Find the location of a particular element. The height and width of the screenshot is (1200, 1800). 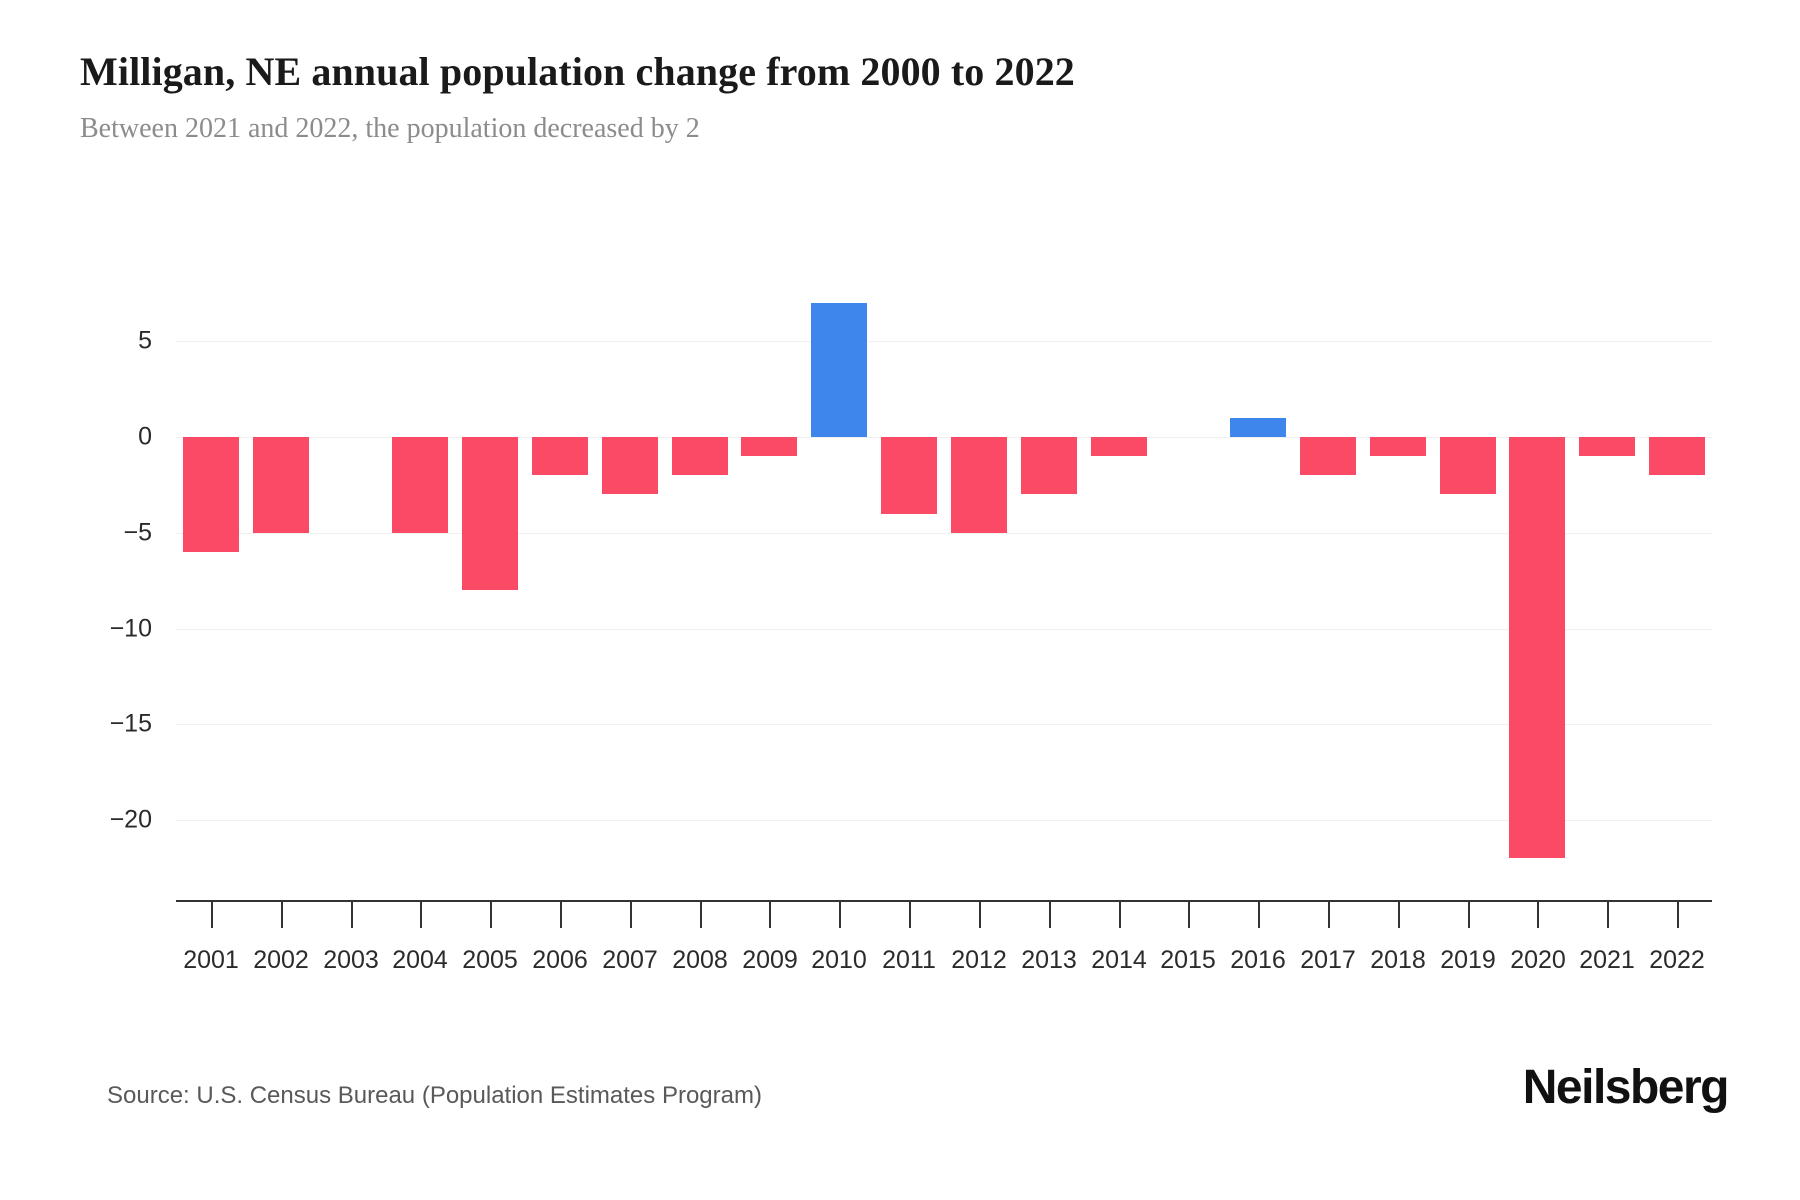

y-axis-tick-label: −5 is located at coordinates (137, 532).